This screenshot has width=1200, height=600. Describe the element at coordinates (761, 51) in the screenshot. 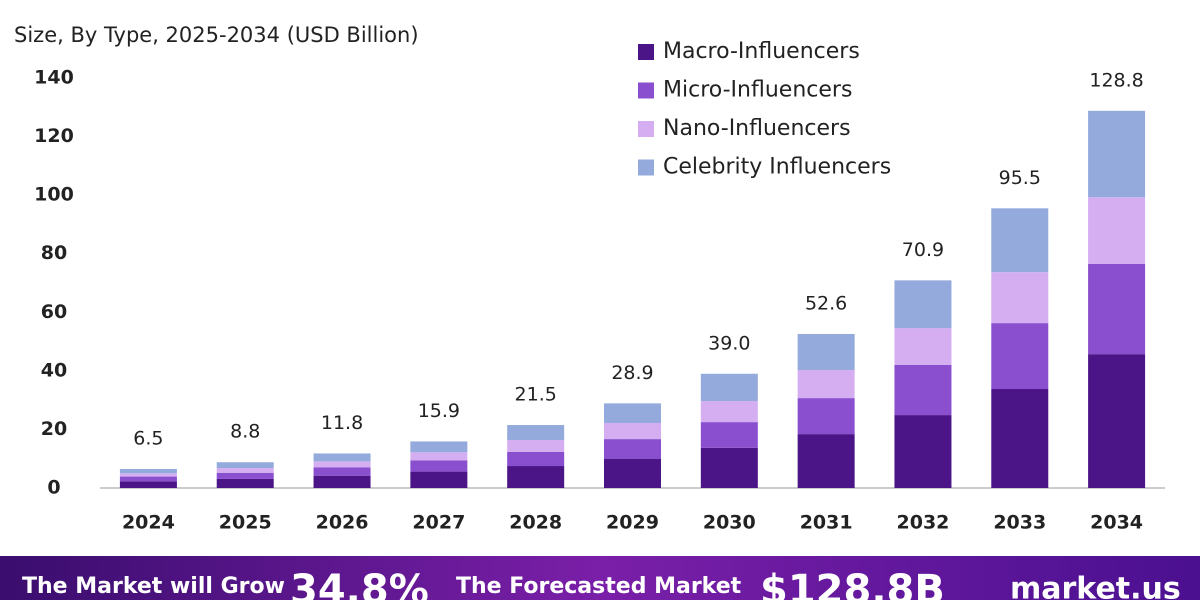

I see `legend-label: Macro-Influencers` at that location.